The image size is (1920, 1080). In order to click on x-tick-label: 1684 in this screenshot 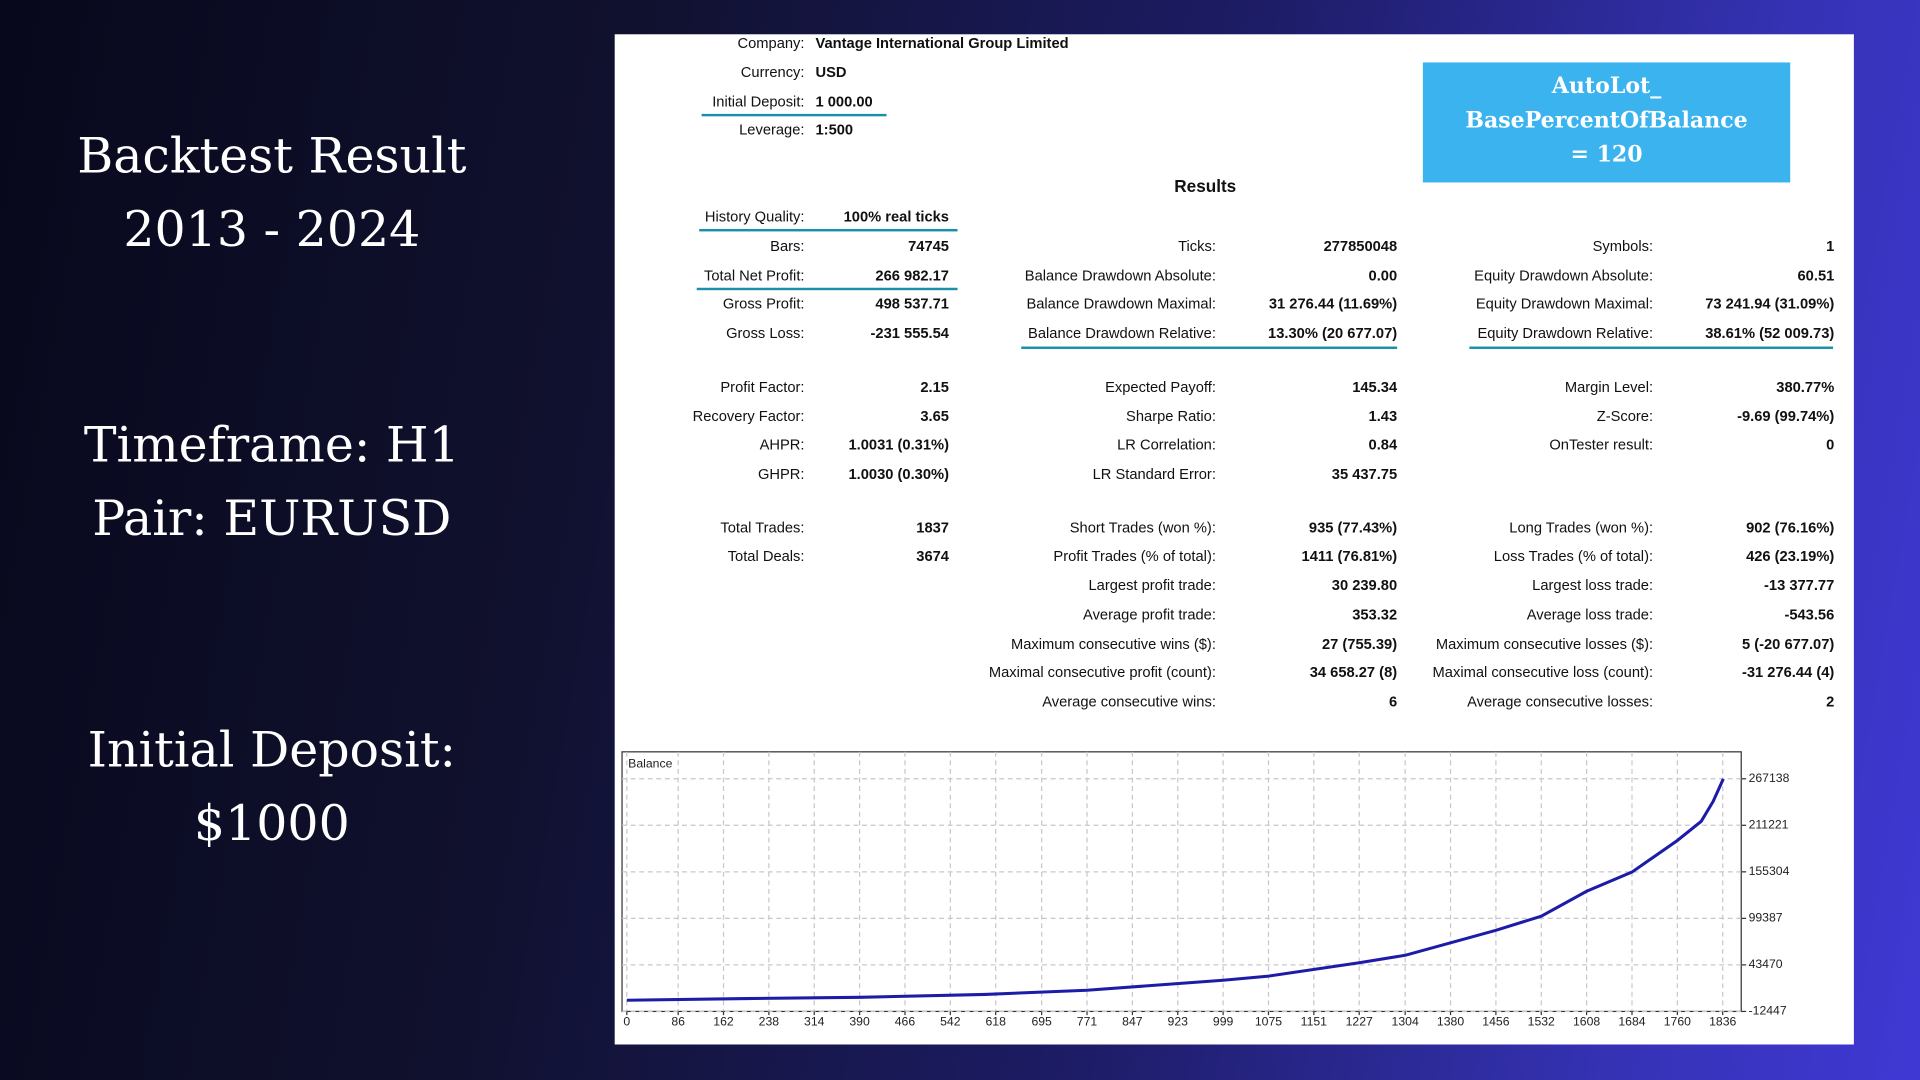, I will do `click(1631, 1022)`.